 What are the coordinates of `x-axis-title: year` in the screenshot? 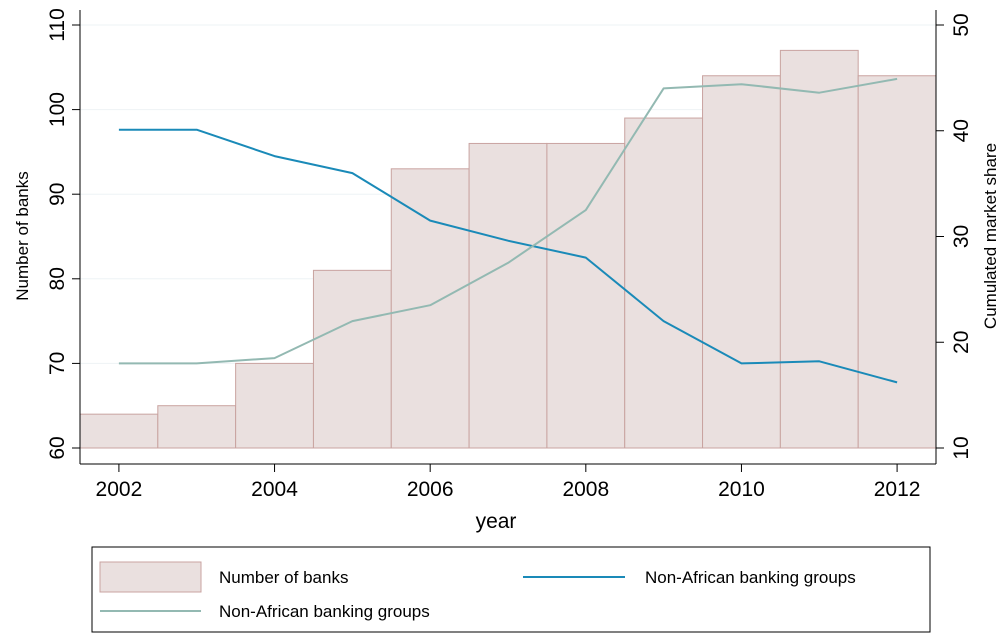 It's located at (496, 521).